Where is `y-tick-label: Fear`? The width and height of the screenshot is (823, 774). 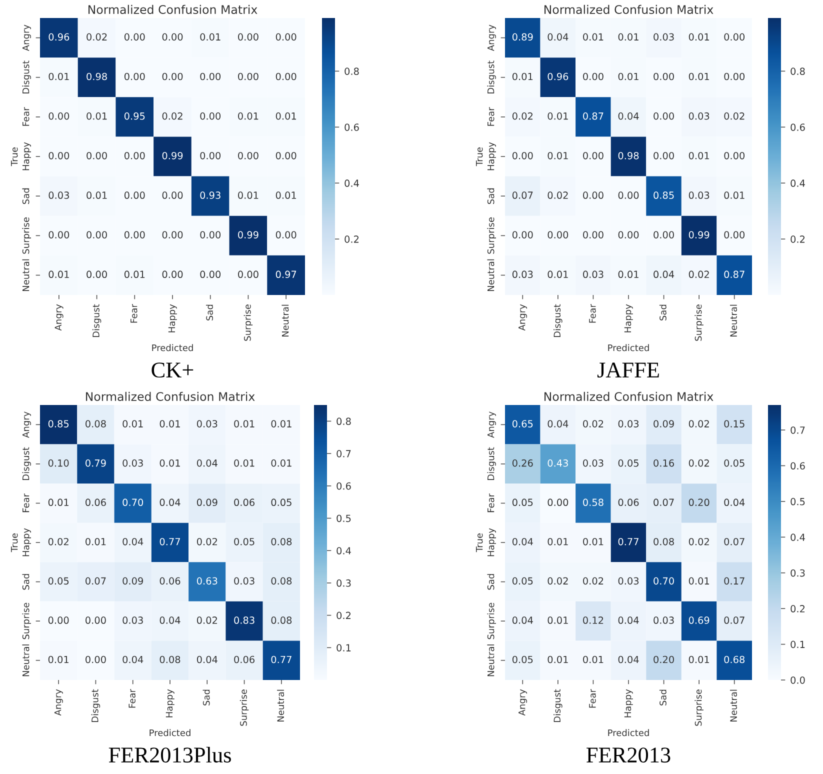
y-tick-label: Fear is located at coordinates (26, 116).